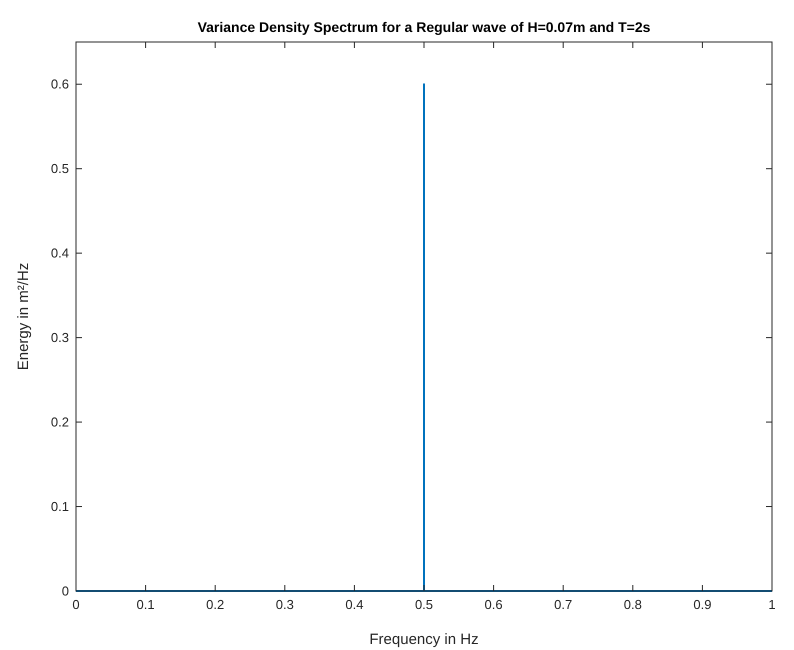 The width and height of the screenshot is (794, 650). I want to click on y-tick-label: 0, so click(65, 591).